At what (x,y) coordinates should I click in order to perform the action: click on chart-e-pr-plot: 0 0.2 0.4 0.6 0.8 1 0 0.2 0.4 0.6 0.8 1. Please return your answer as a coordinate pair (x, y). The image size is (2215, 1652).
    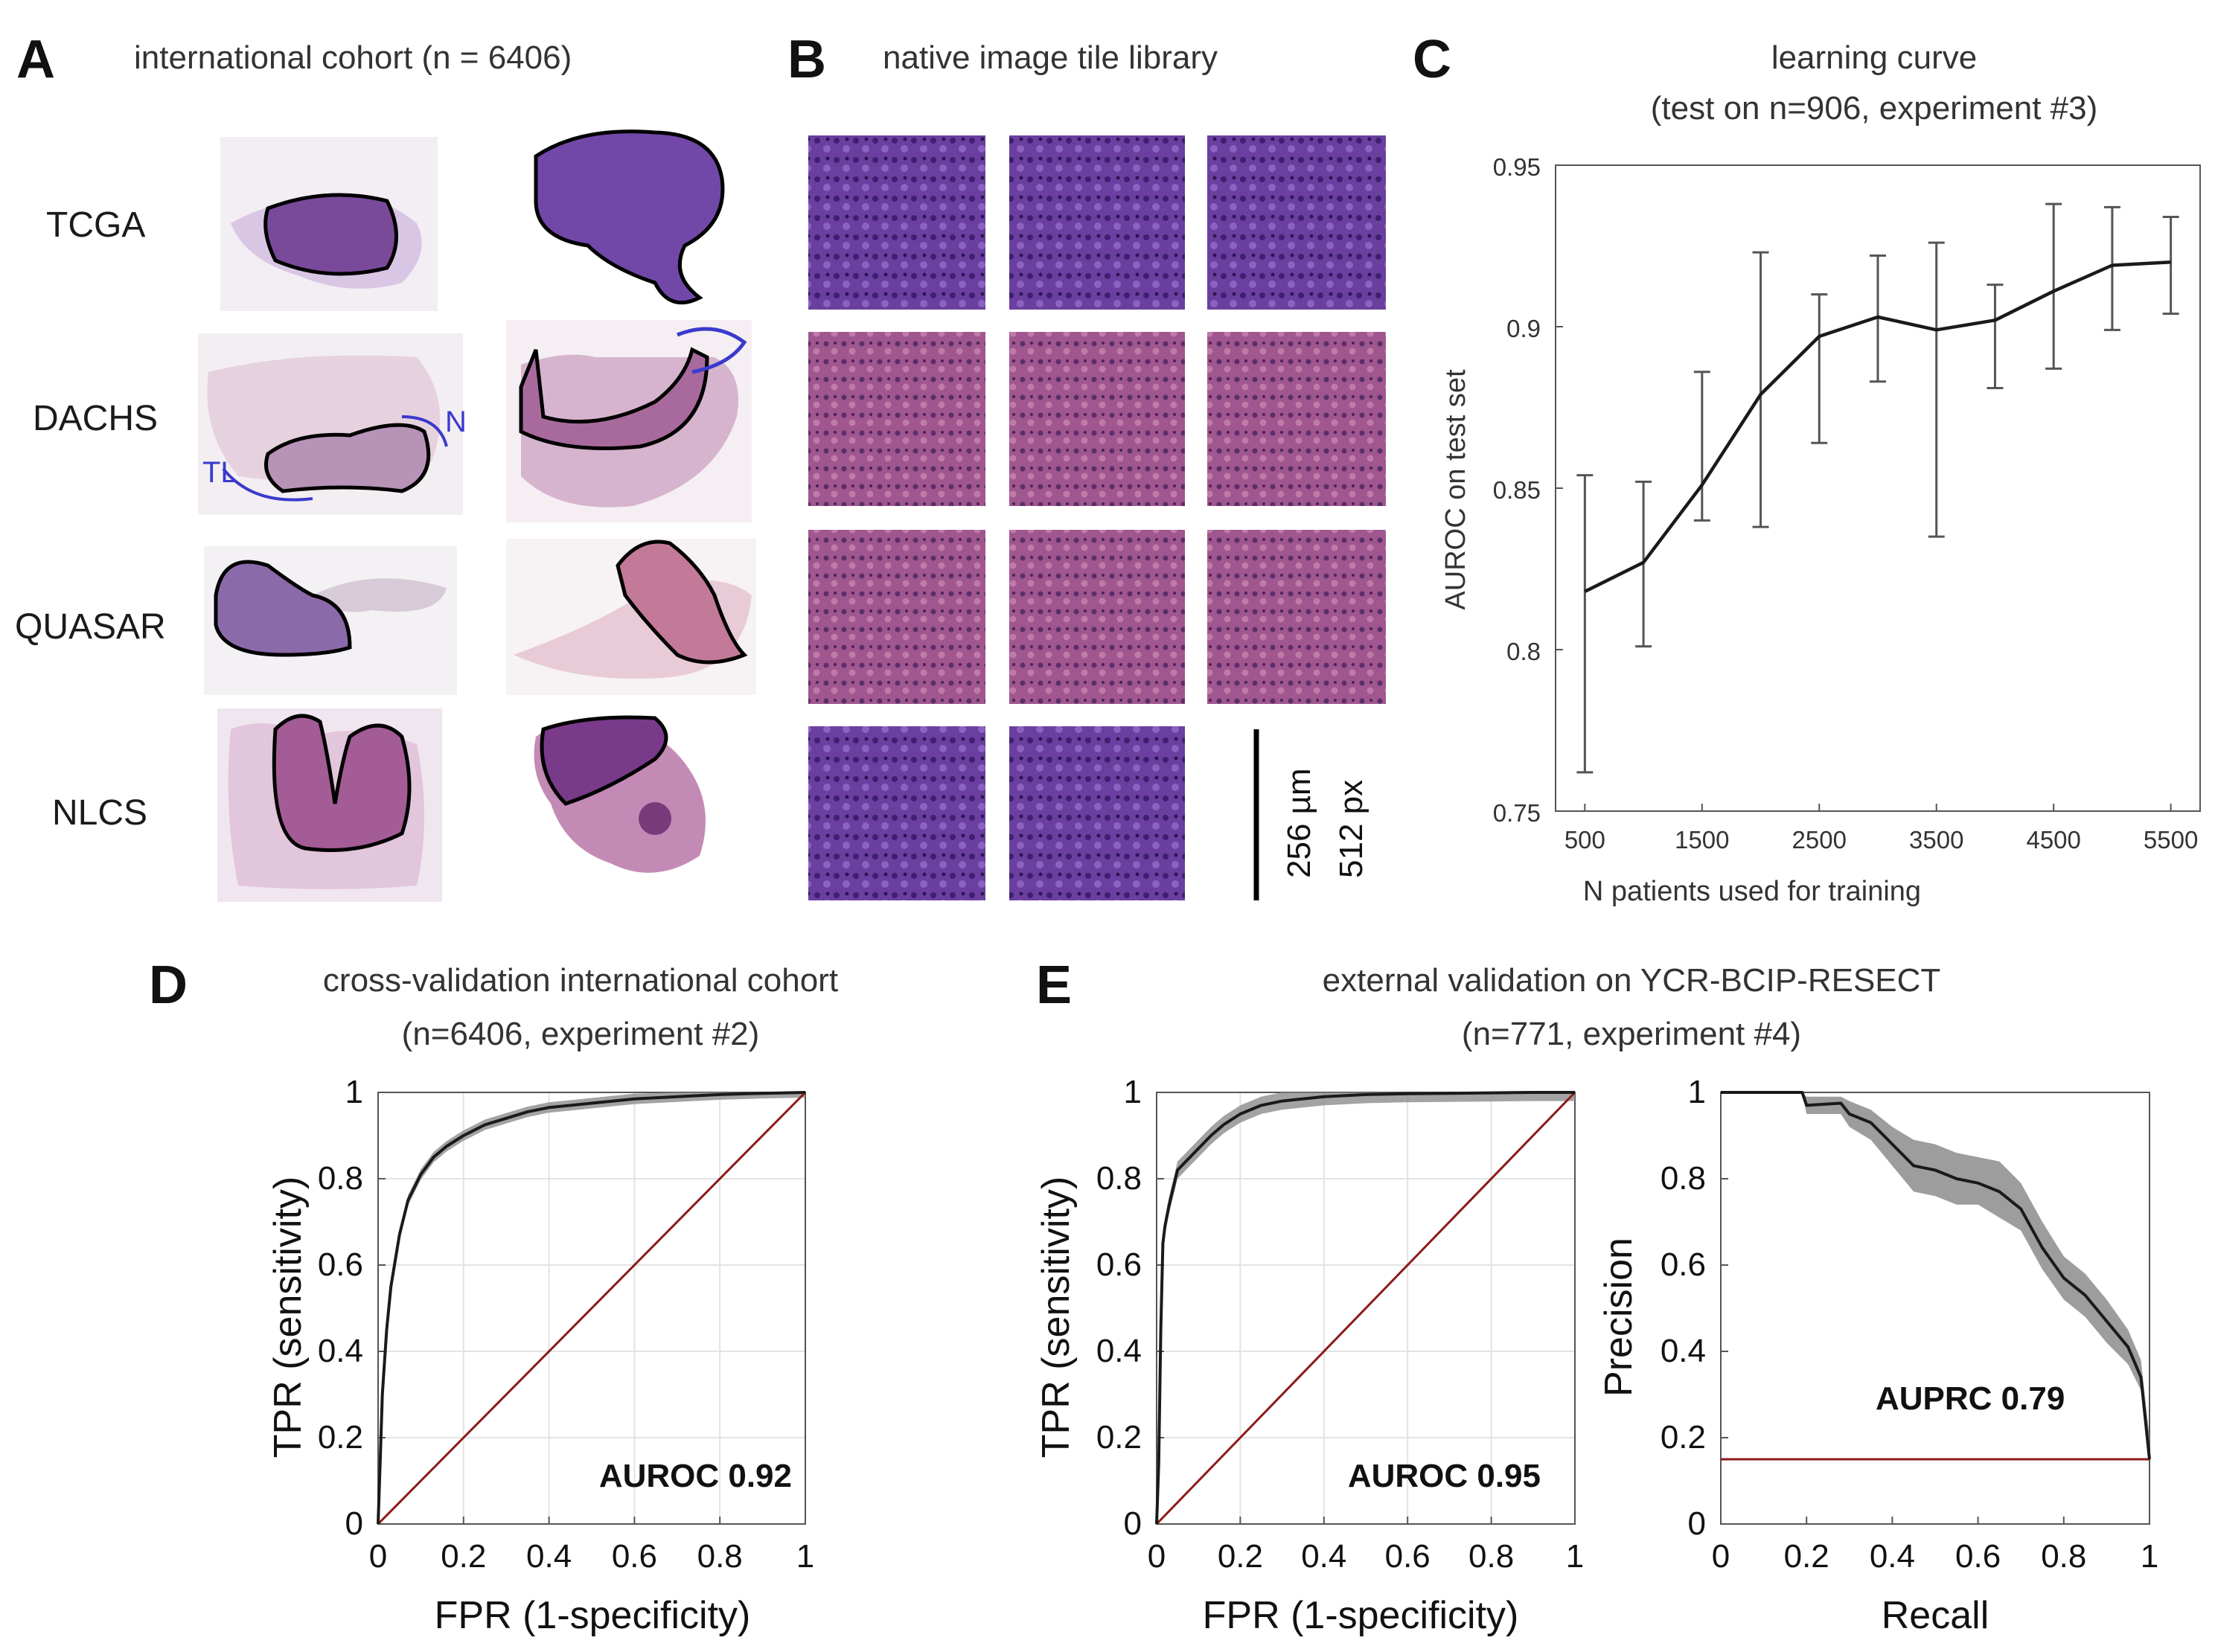
    Looking at the image, I should click on (1909, 1324).